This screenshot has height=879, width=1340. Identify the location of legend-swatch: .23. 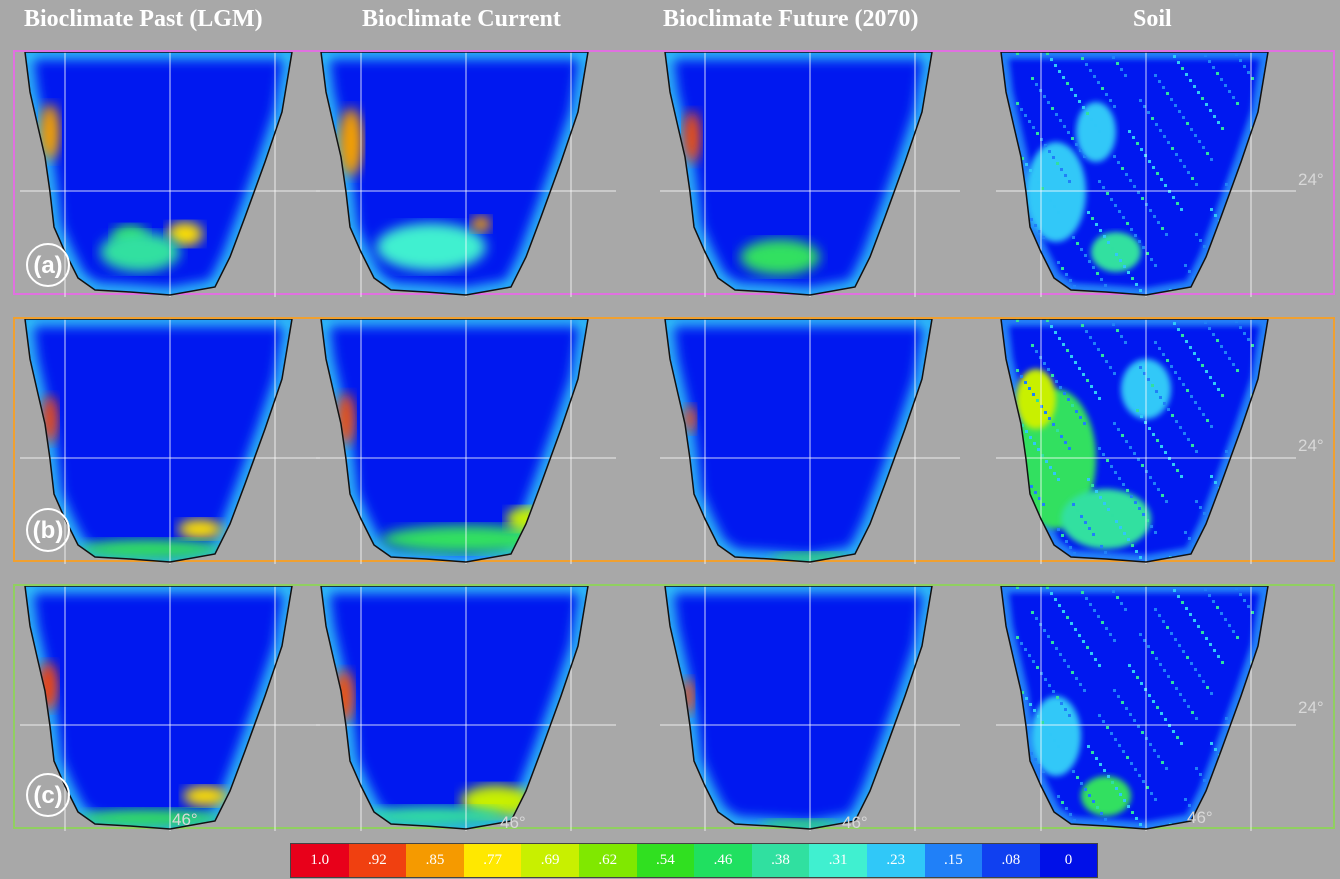
(895, 860).